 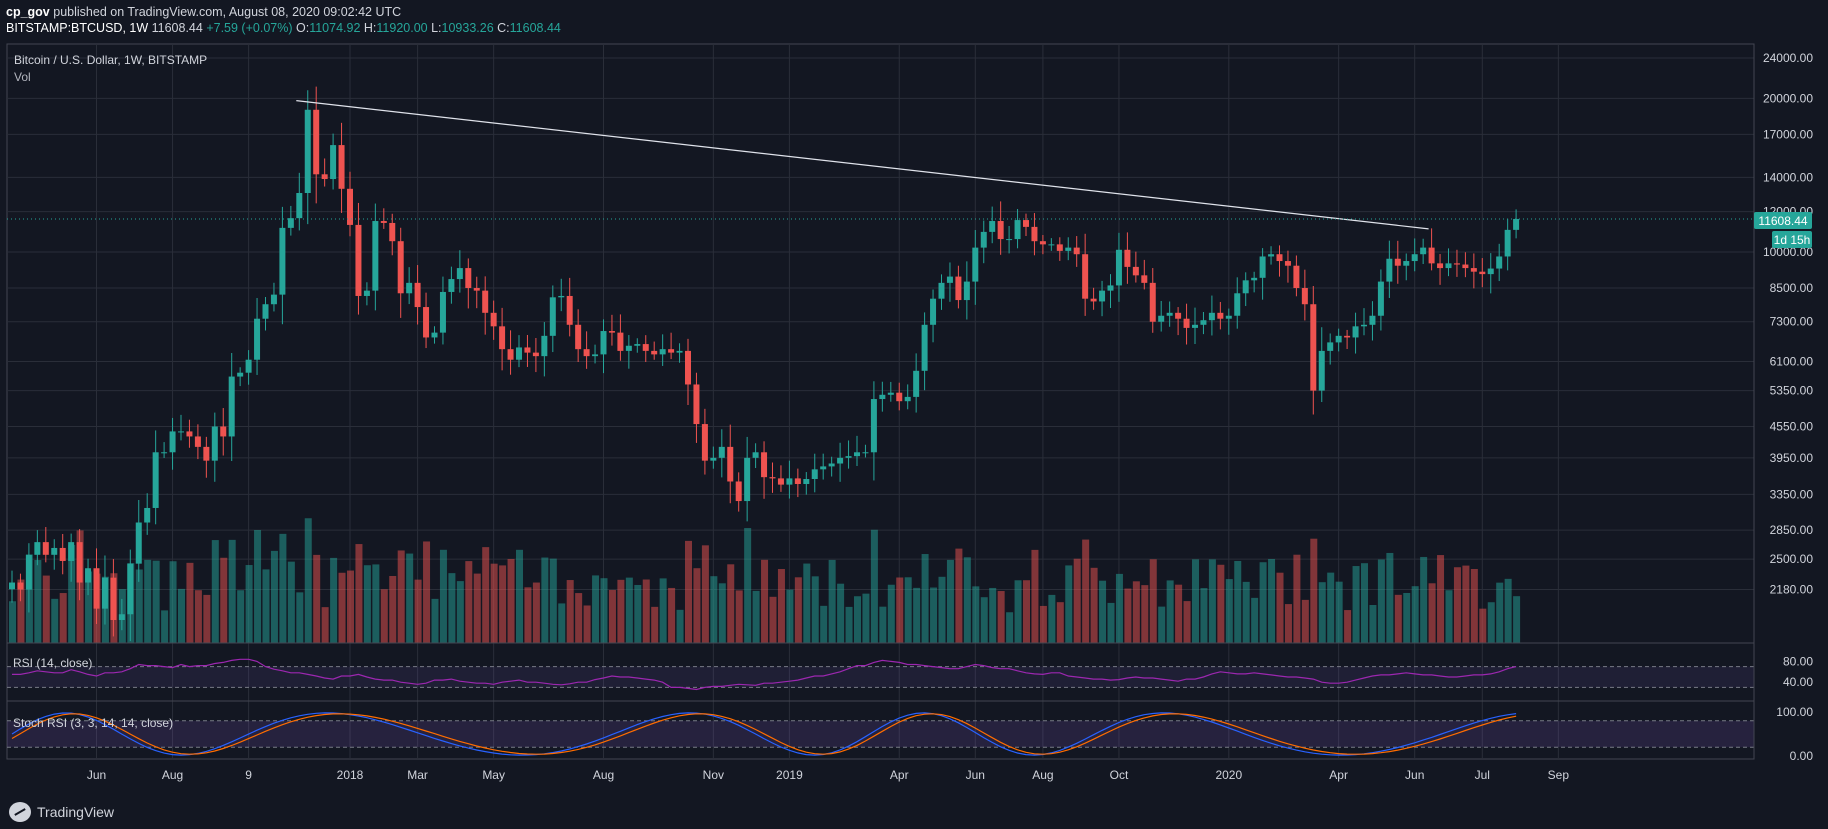 What do you see at coordinates (862, 165) in the screenshot?
I see `resistance-trendline` at bounding box center [862, 165].